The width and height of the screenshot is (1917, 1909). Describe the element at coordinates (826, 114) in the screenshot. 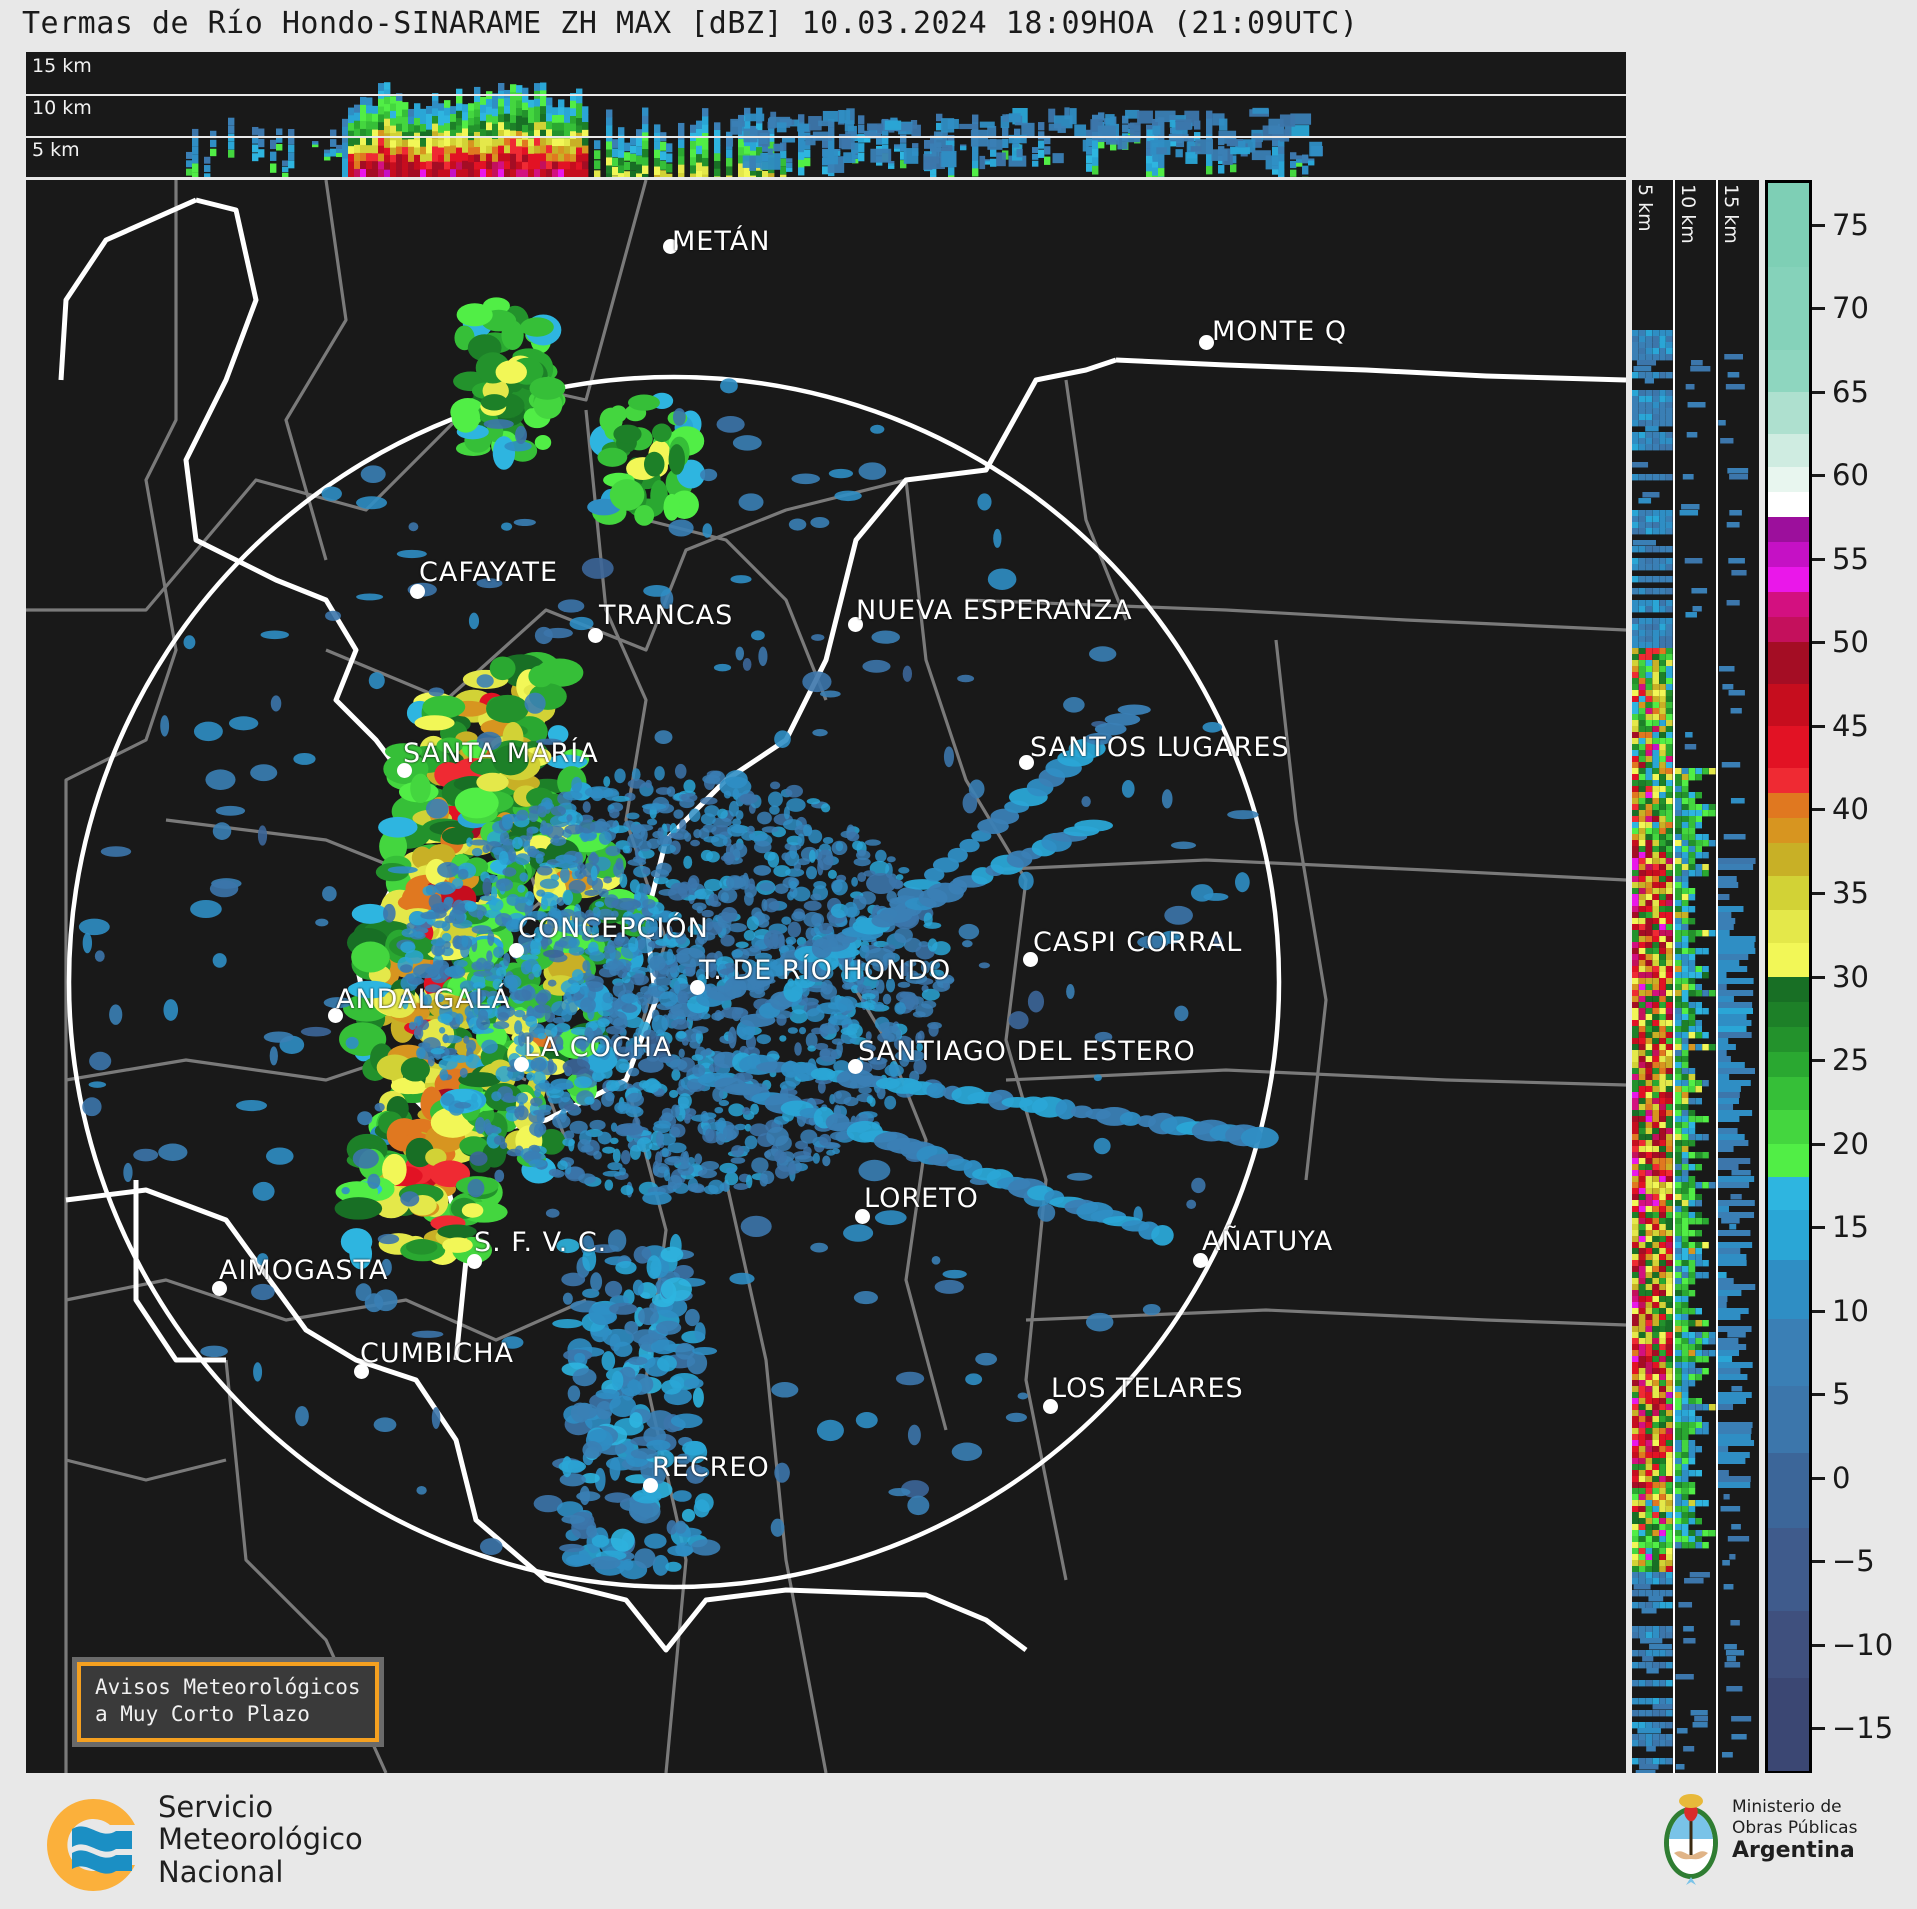

I see `cross-section-panel: 15 km 10 km 5 km` at that location.